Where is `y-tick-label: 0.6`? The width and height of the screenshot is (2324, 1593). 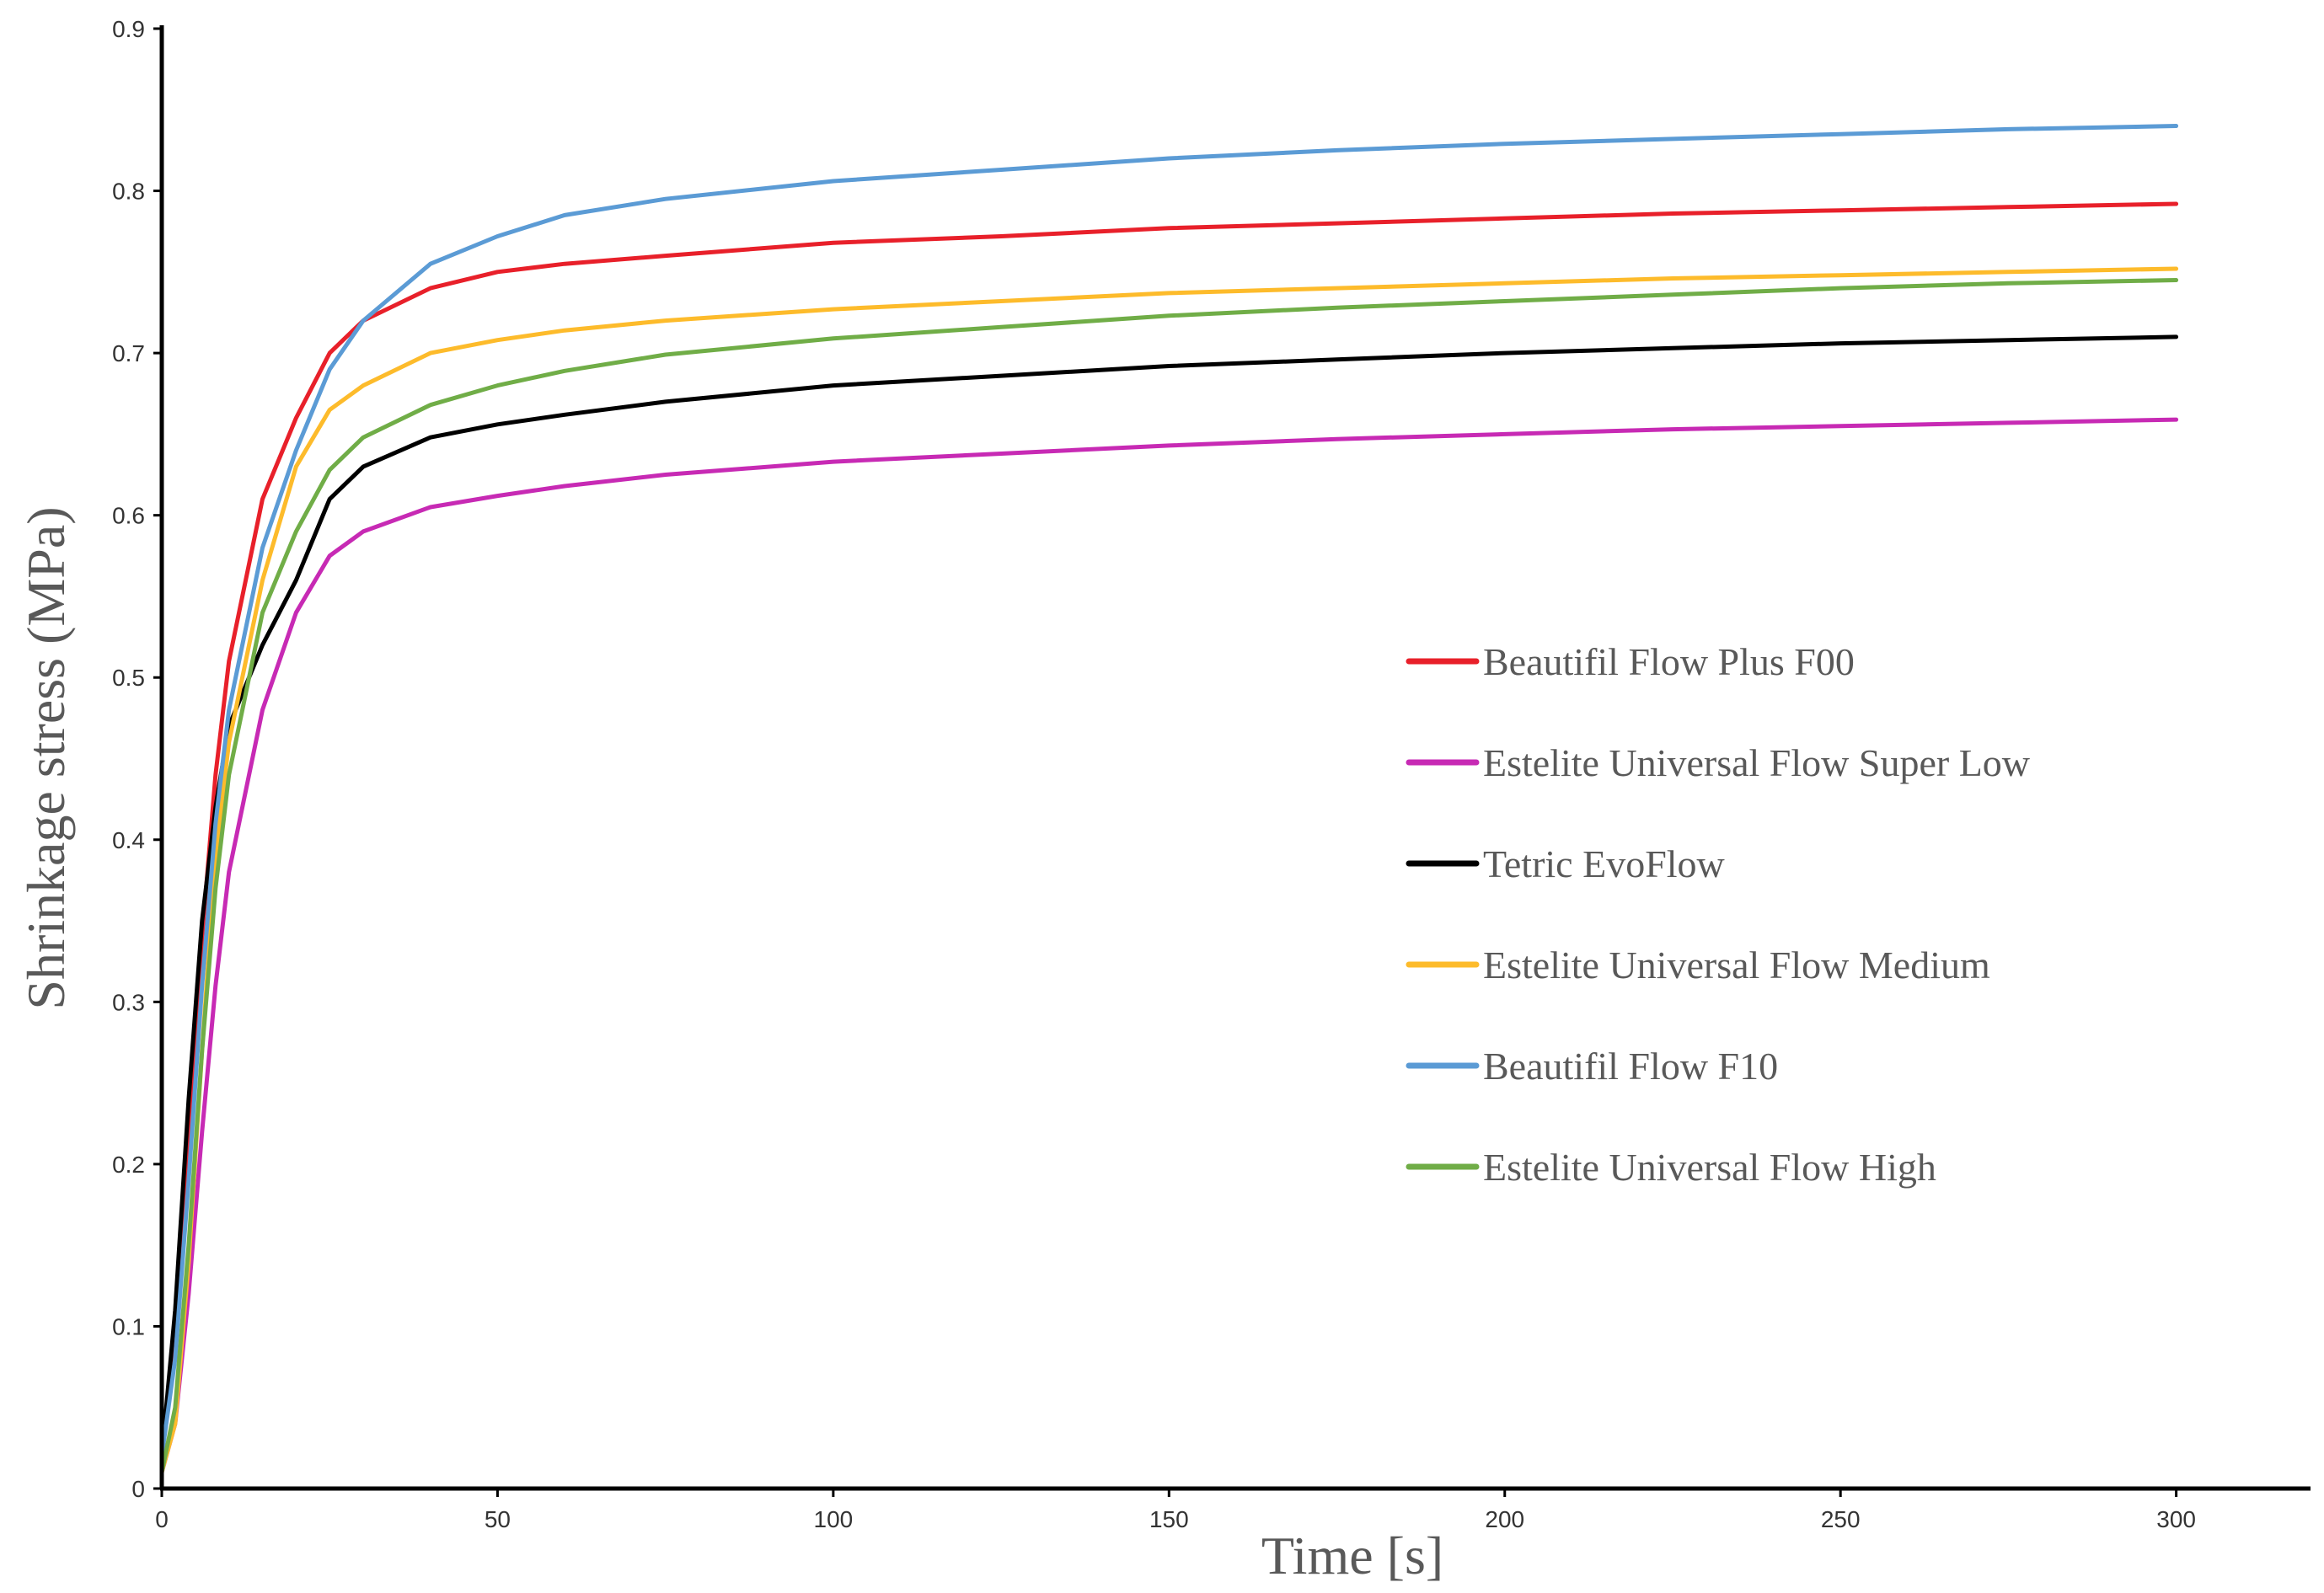
y-tick-label: 0.6 is located at coordinates (129, 516).